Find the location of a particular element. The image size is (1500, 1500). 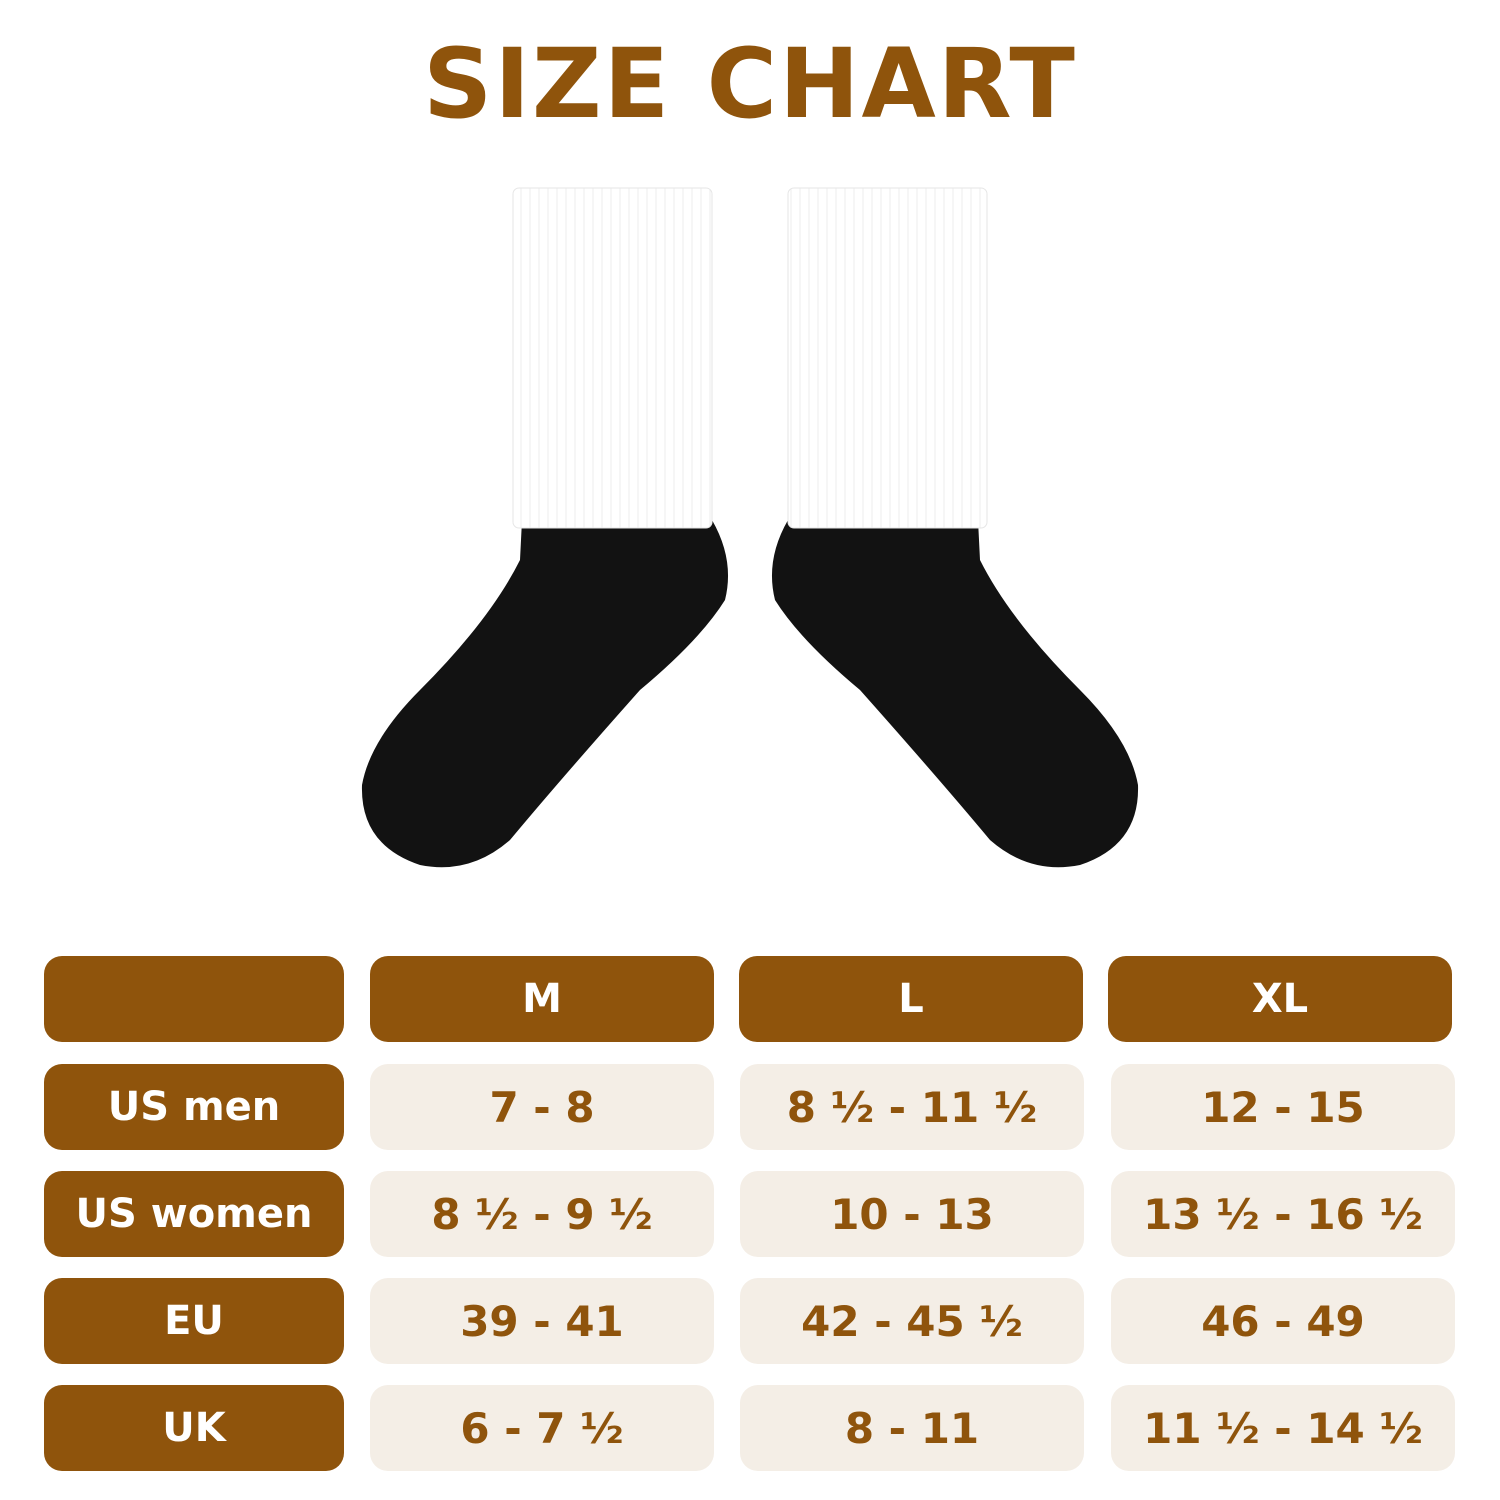

table-cell: 11 ½ - 14 ½ is located at coordinates (1283, 1428).